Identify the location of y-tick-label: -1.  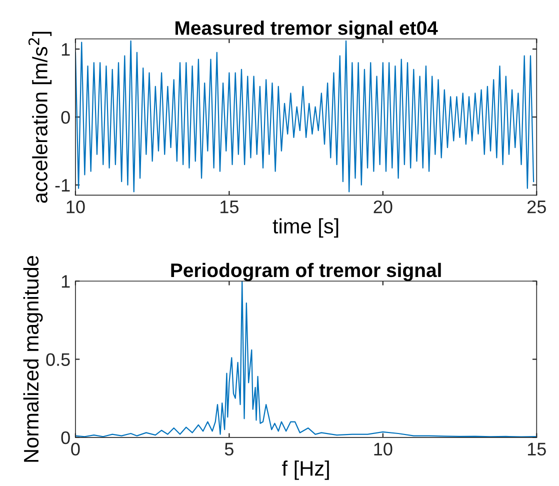
(62, 185).